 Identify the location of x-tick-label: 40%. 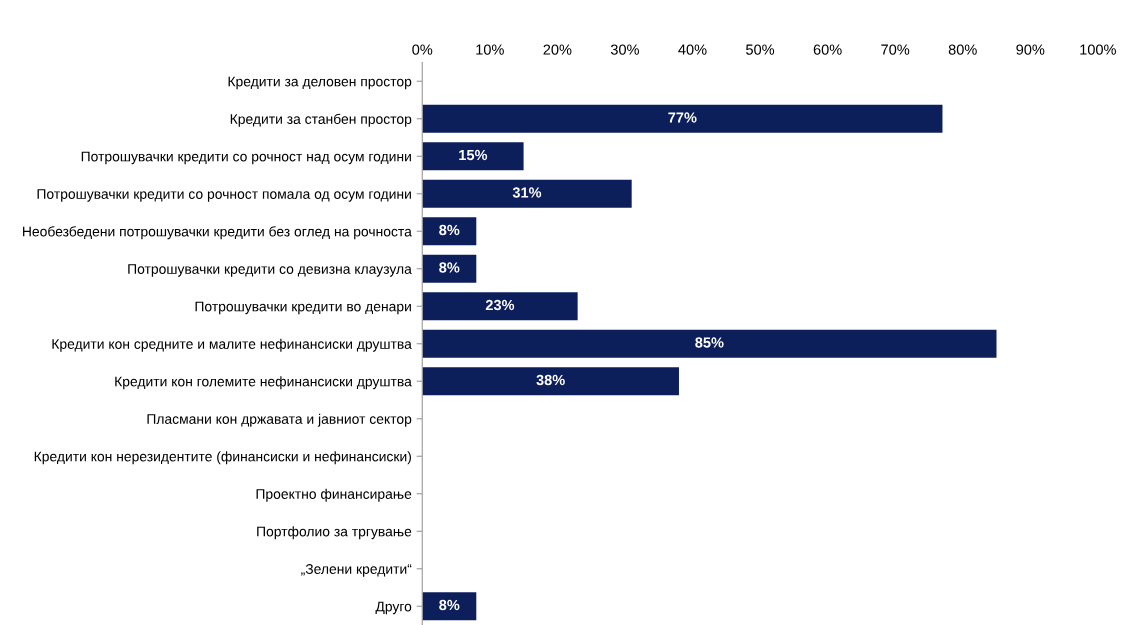
(692, 49).